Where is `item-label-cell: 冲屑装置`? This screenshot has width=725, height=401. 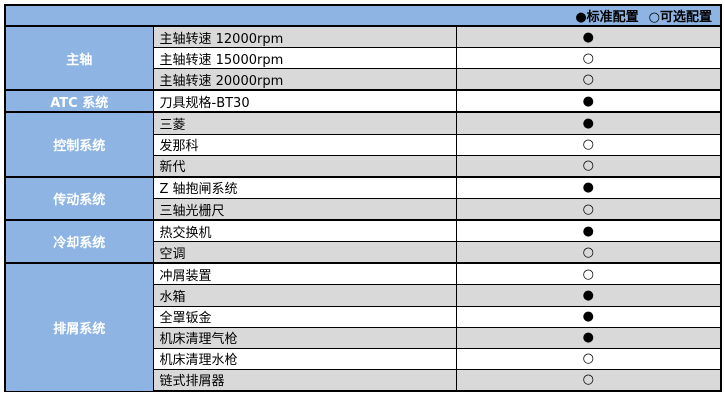
item-label-cell: 冲屑装置 is located at coordinates (304, 274).